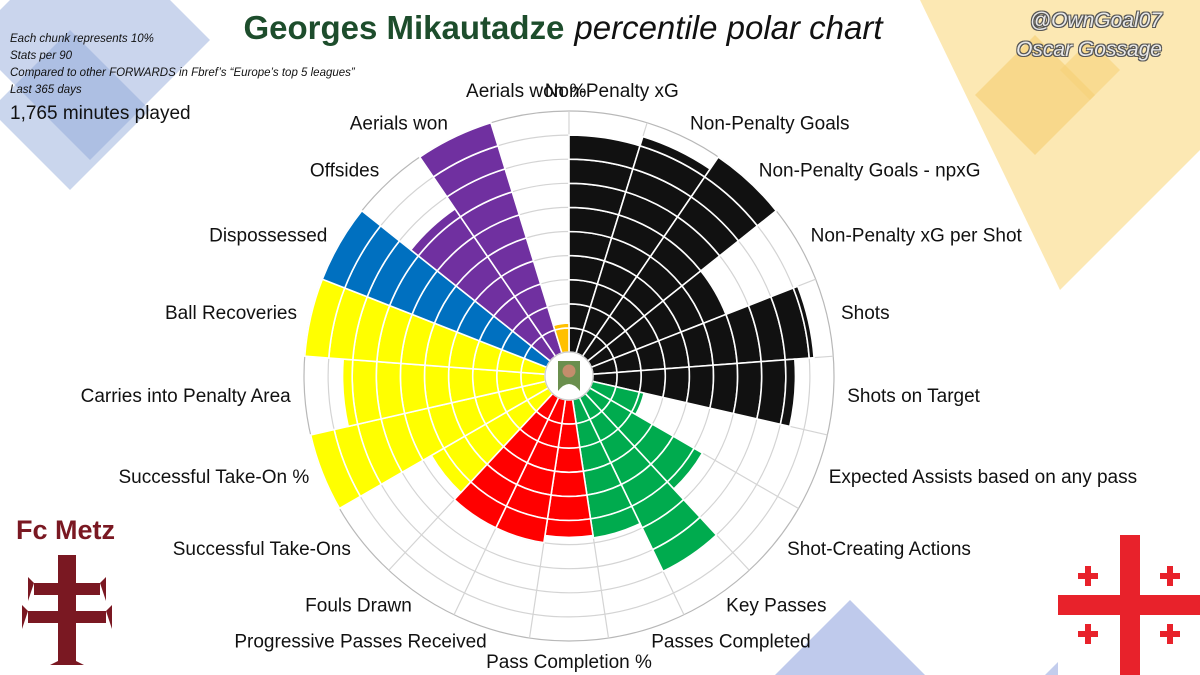  What do you see at coordinates (344, 170) in the screenshot?
I see `category-label: Offsides` at bounding box center [344, 170].